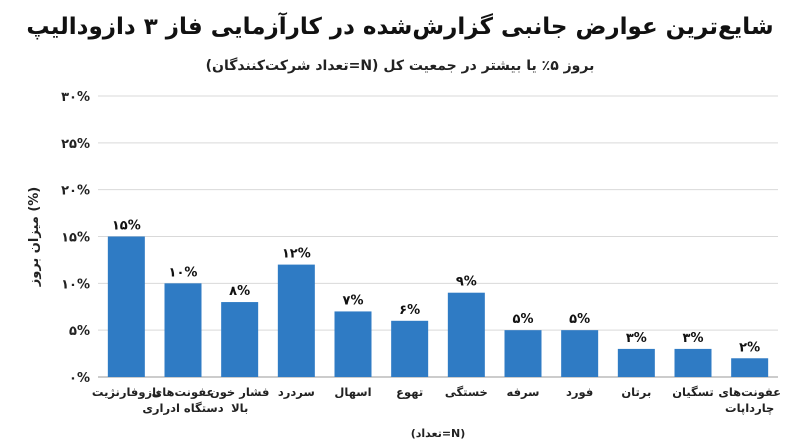 This screenshot has height=447, width=800. What do you see at coordinates (183, 272) in the screenshot?
I see `data-label: ۱۰%` at bounding box center [183, 272].